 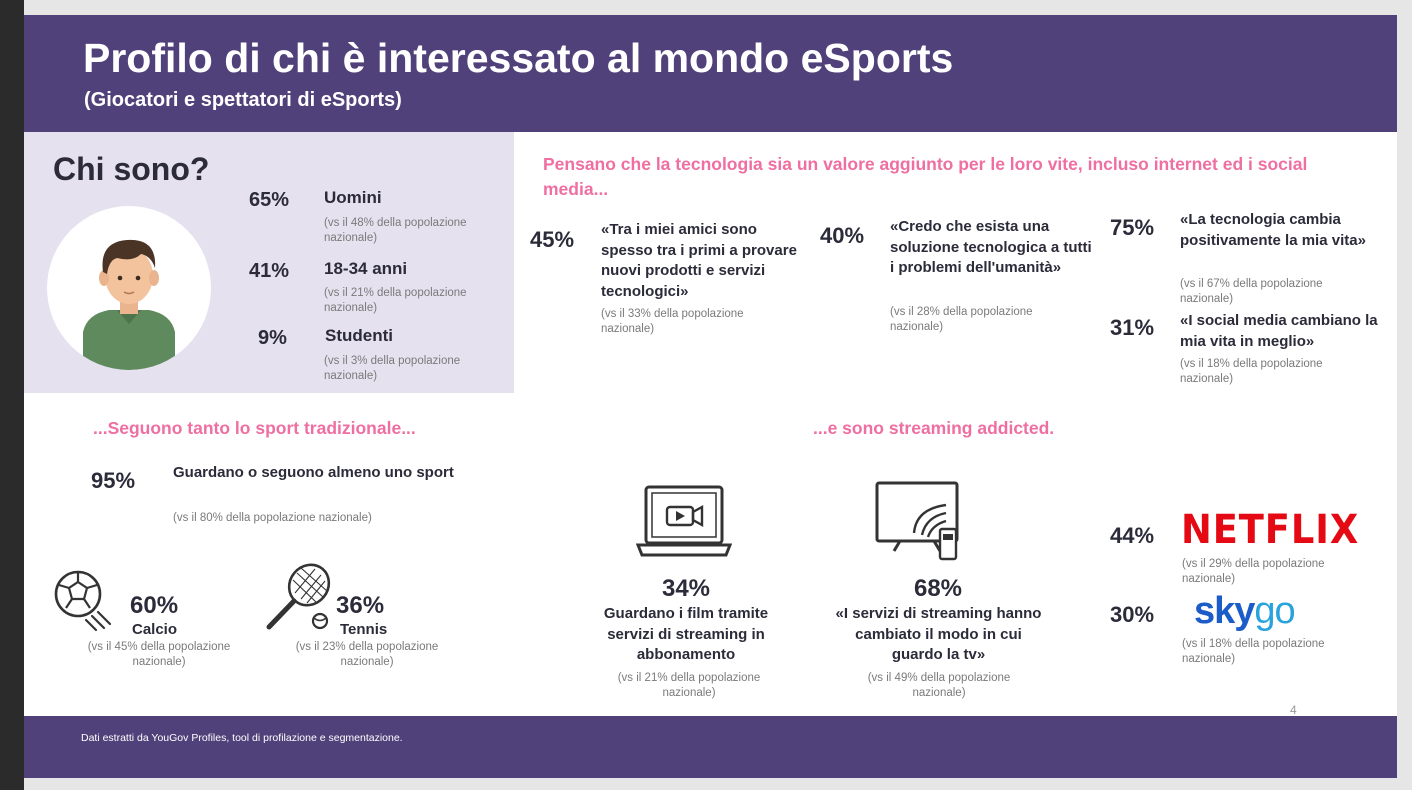 What do you see at coordinates (672, 321) in the screenshot?
I see `tech-item-1-note: (vs il 33% della popolazione nazionale)` at bounding box center [672, 321].